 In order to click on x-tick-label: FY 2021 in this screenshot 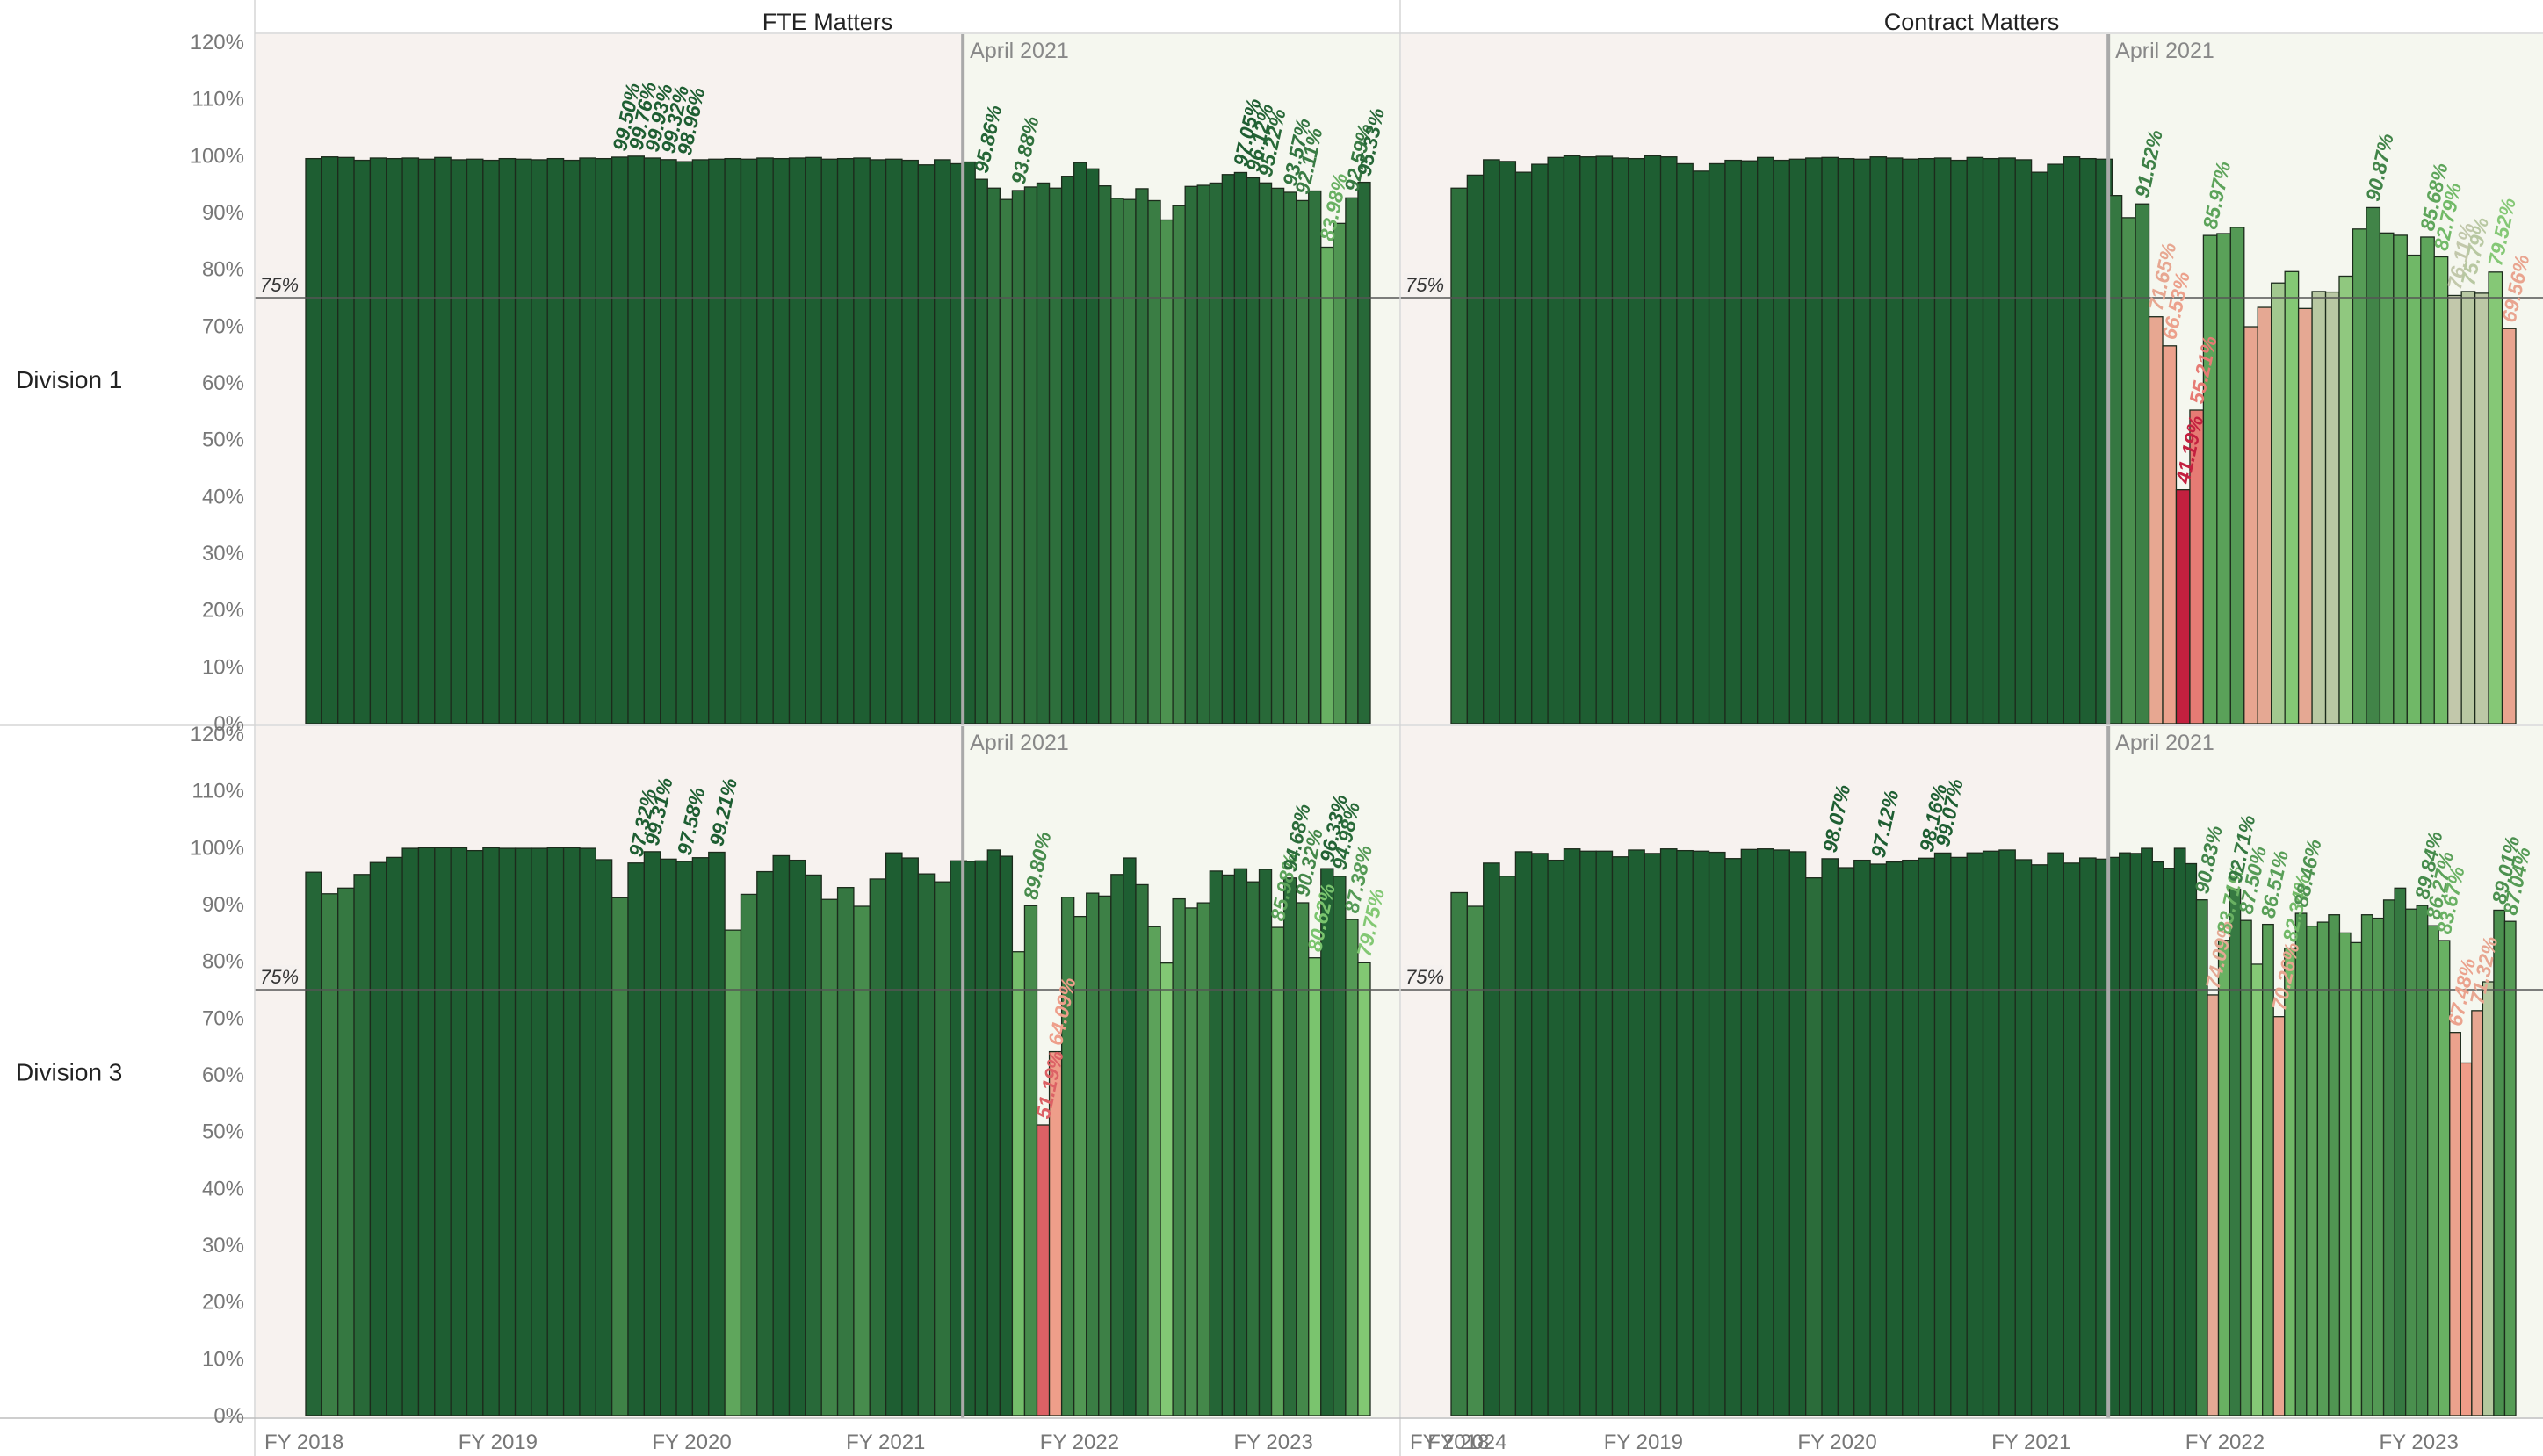, I will do `click(2030, 1442)`.